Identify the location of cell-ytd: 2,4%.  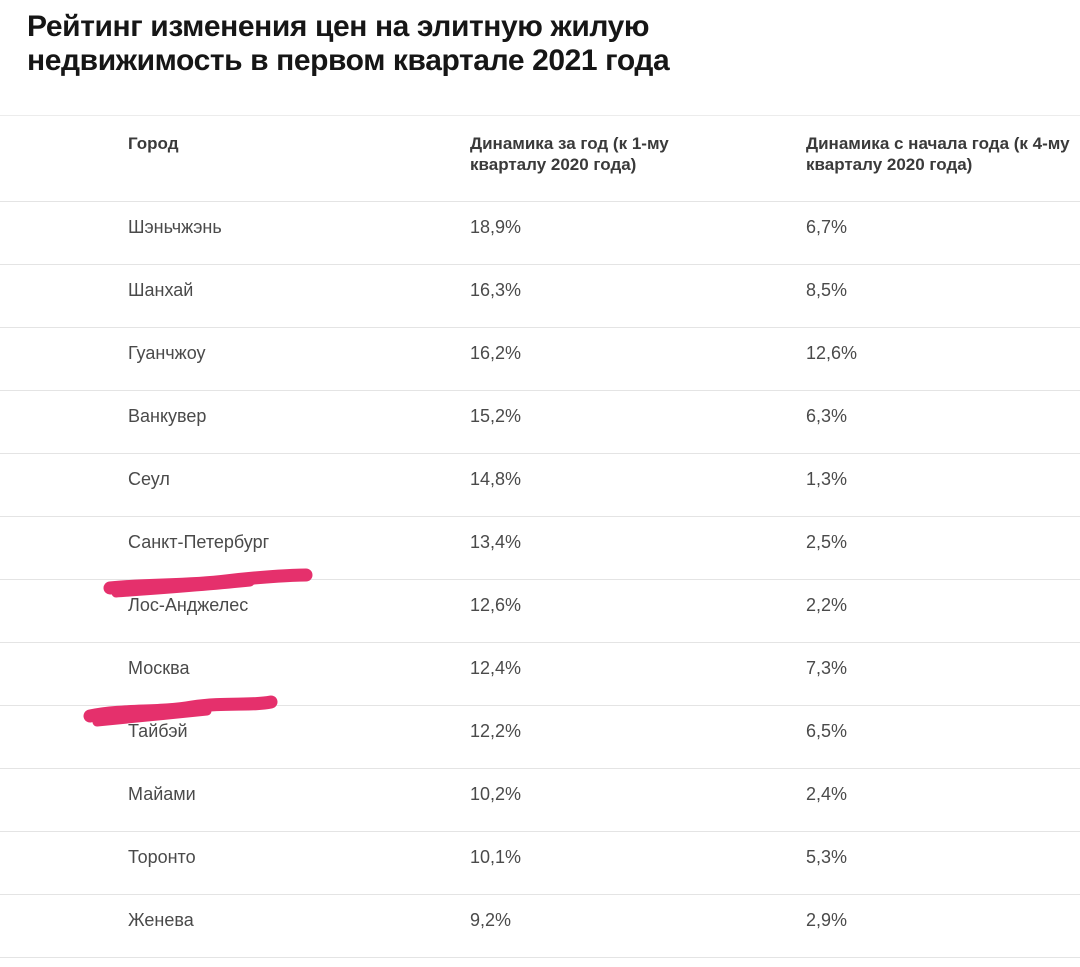
(827, 793).